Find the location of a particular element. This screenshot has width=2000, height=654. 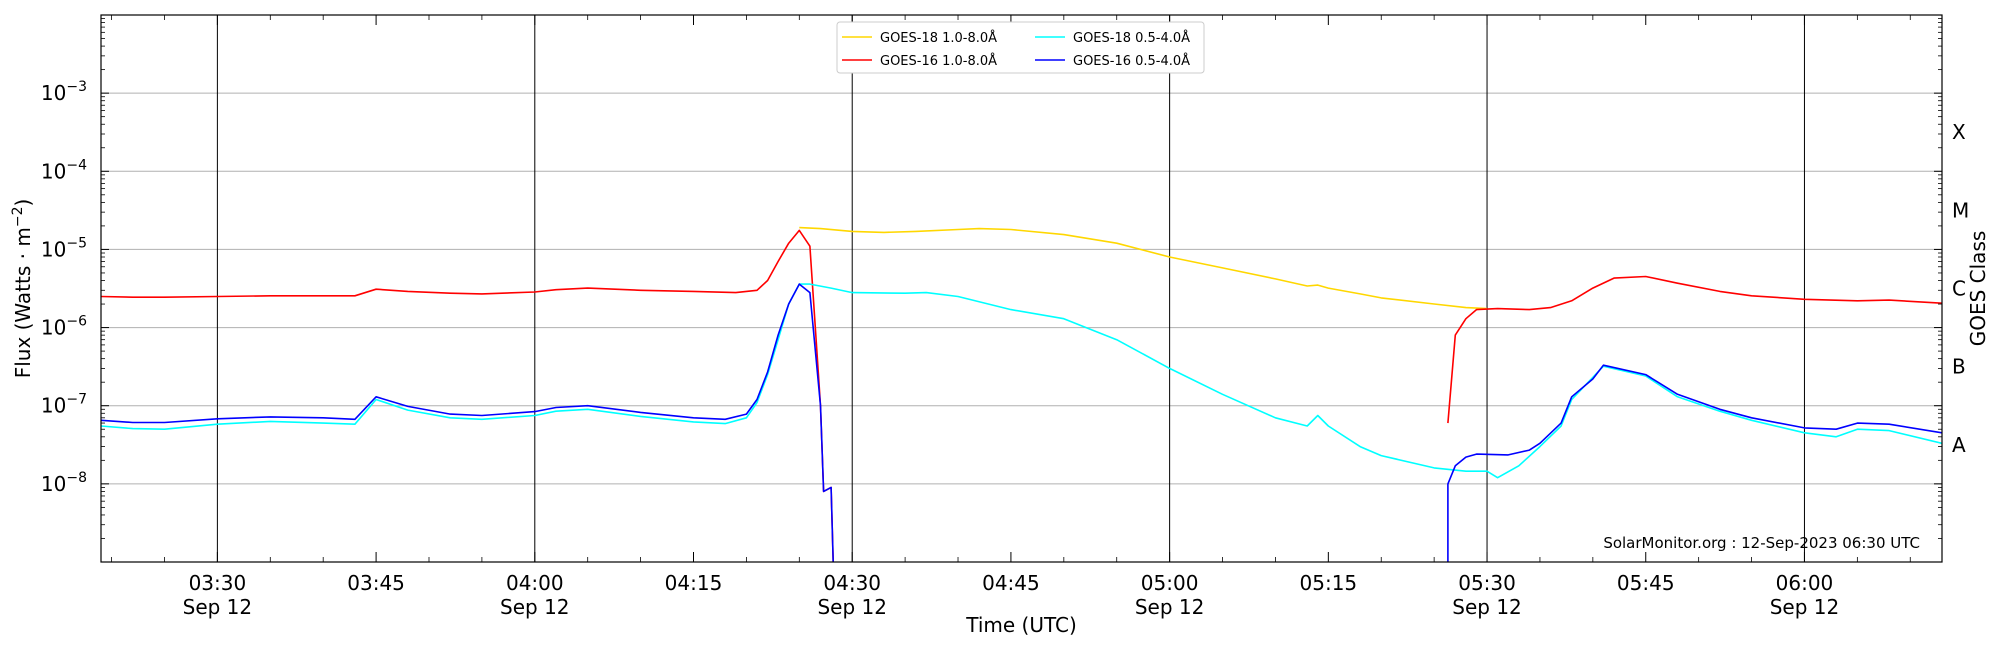

x-tick-label: 04:15 is located at coordinates (694, 583).